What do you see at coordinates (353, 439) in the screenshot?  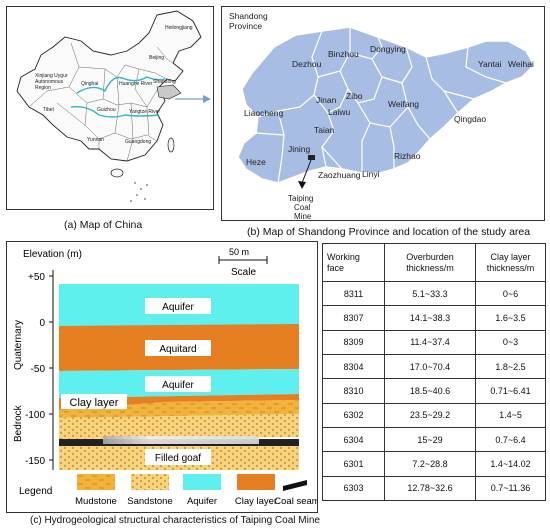 I see `cell-face: 6304` at bounding box center [353, 439].